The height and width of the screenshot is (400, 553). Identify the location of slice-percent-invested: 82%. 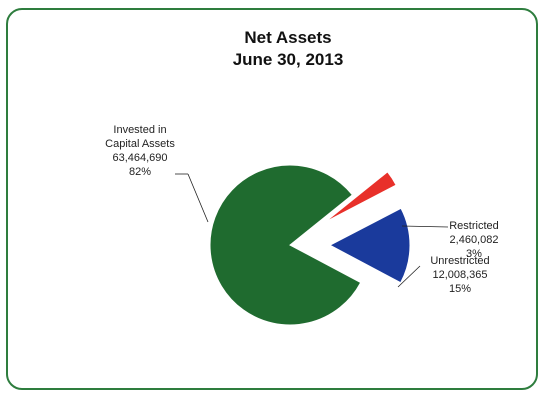
(140, 172).